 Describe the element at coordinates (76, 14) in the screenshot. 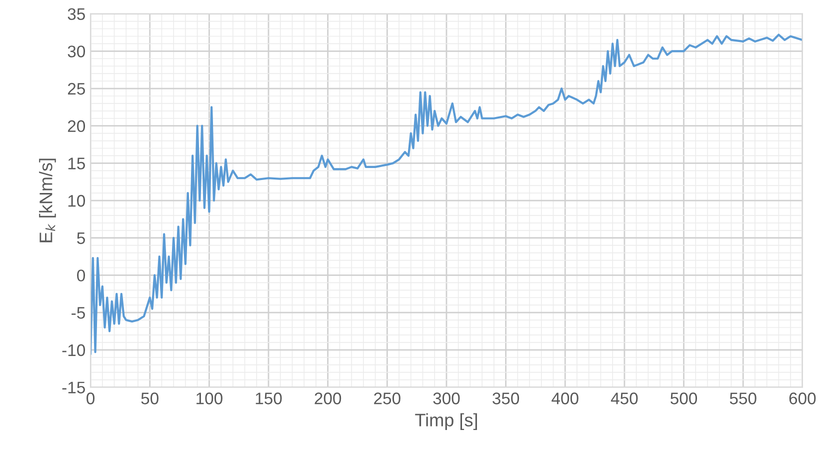

I see `y-tick-label: 35` at that location.